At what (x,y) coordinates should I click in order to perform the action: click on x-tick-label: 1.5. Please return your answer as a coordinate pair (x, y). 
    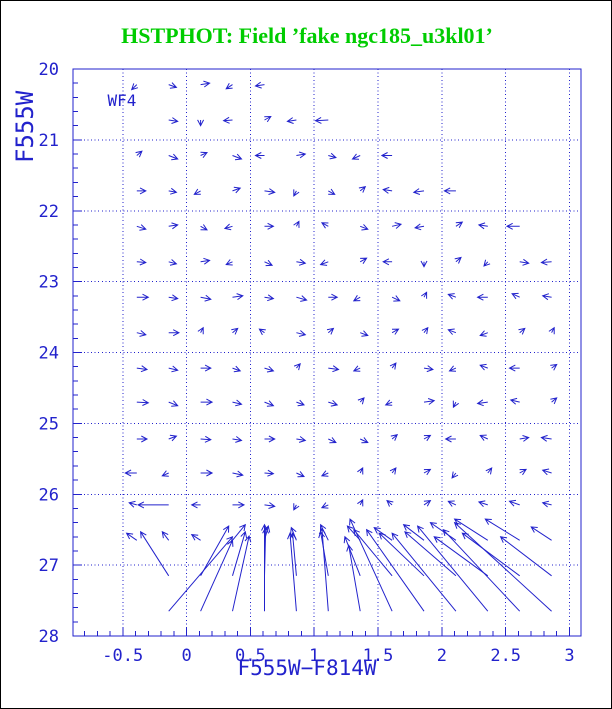
    Looking at the image, I should click on (378, 656).